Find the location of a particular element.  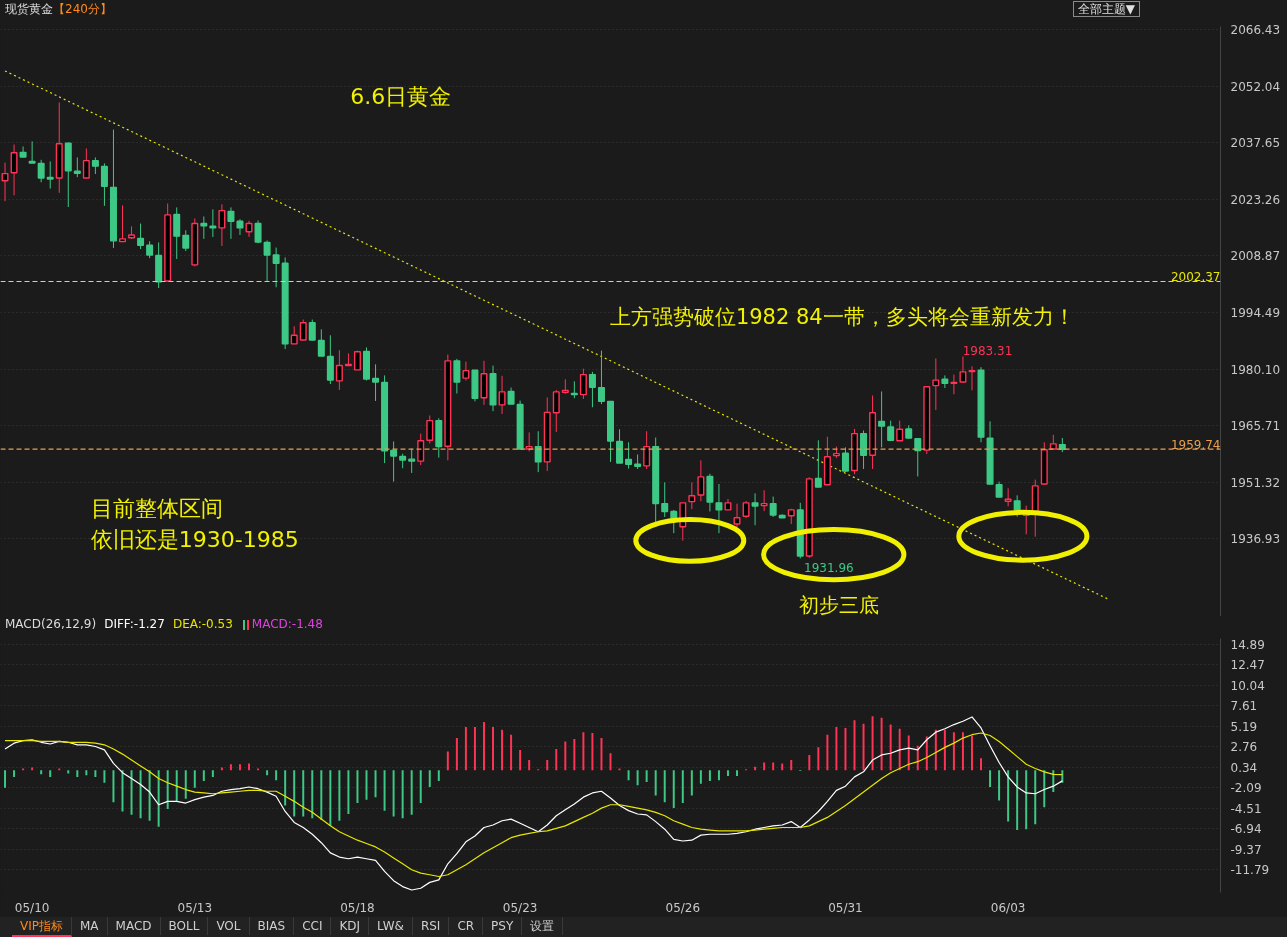

y-tick-label: 0.34 is located at coordinates (1244, 767).